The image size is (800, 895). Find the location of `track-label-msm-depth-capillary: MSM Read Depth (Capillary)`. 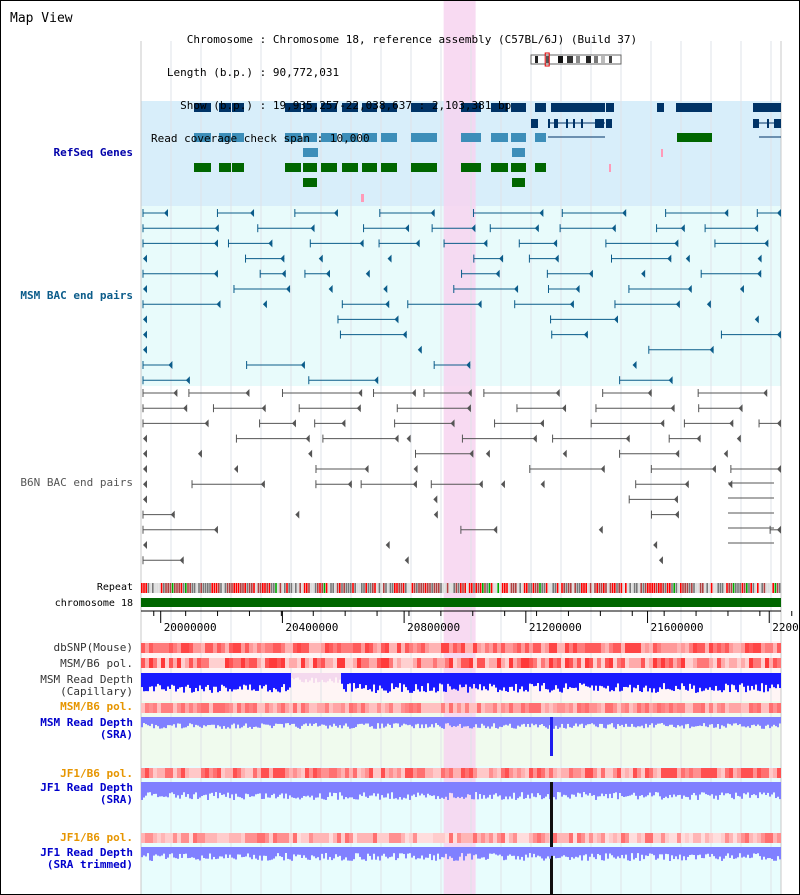

track-label-msm-depth-capillary: MSM Read Depth (Capillary) is located at coordinates (86, 685).